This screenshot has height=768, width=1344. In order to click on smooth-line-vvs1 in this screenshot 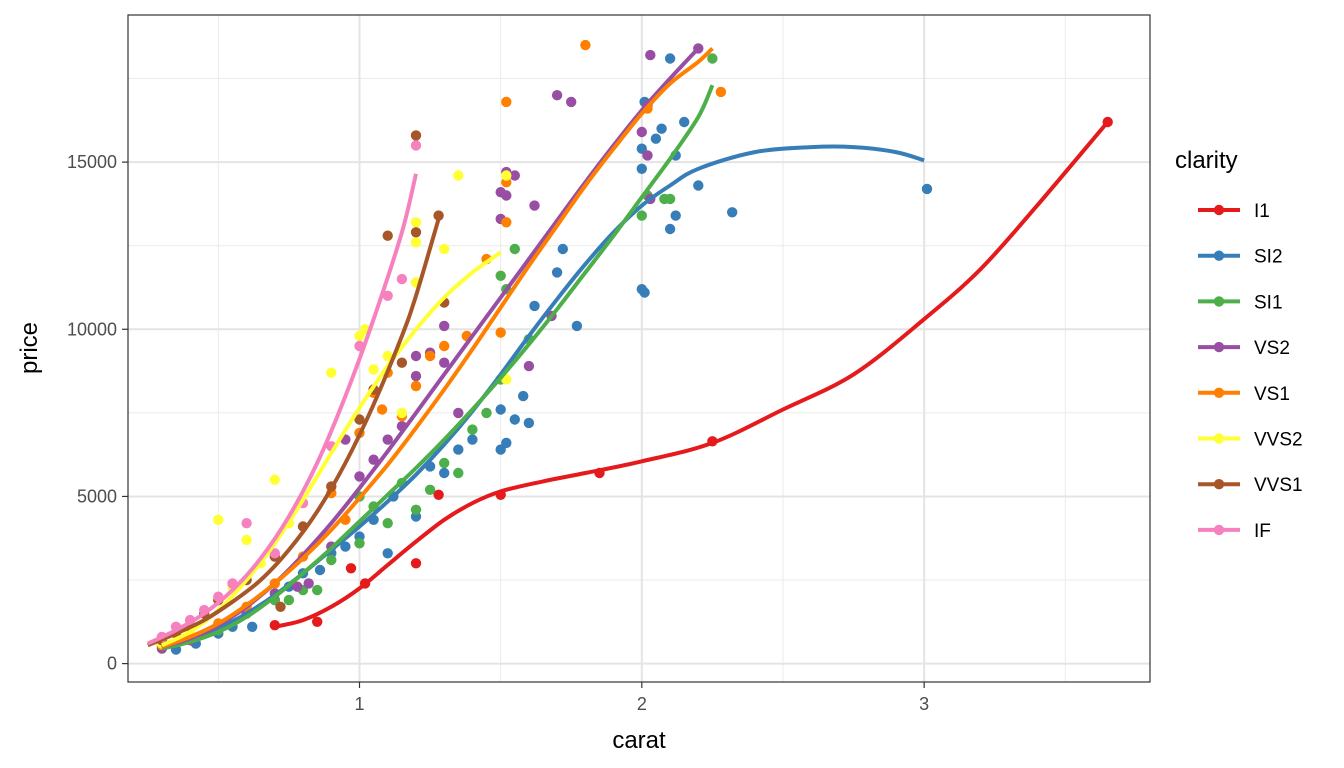, I will do `click(294, 433)`.